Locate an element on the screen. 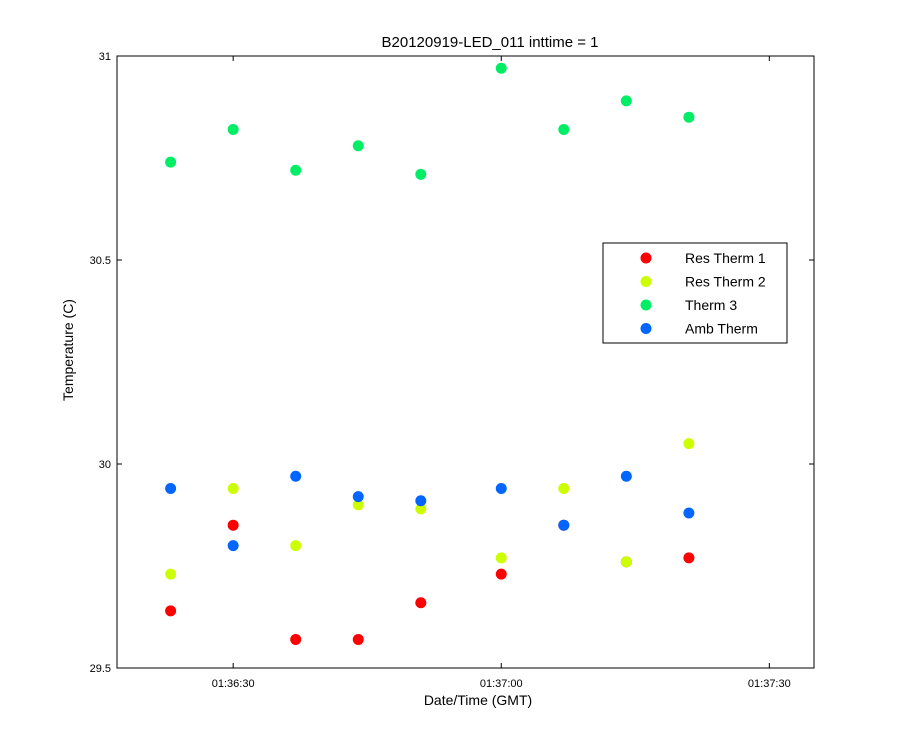 The width and height of the screenshot is (900, 750). legend: Res Therm 1 Res Therm 2 Therm 3 Amb Therm is located at coordinates (695, 293).